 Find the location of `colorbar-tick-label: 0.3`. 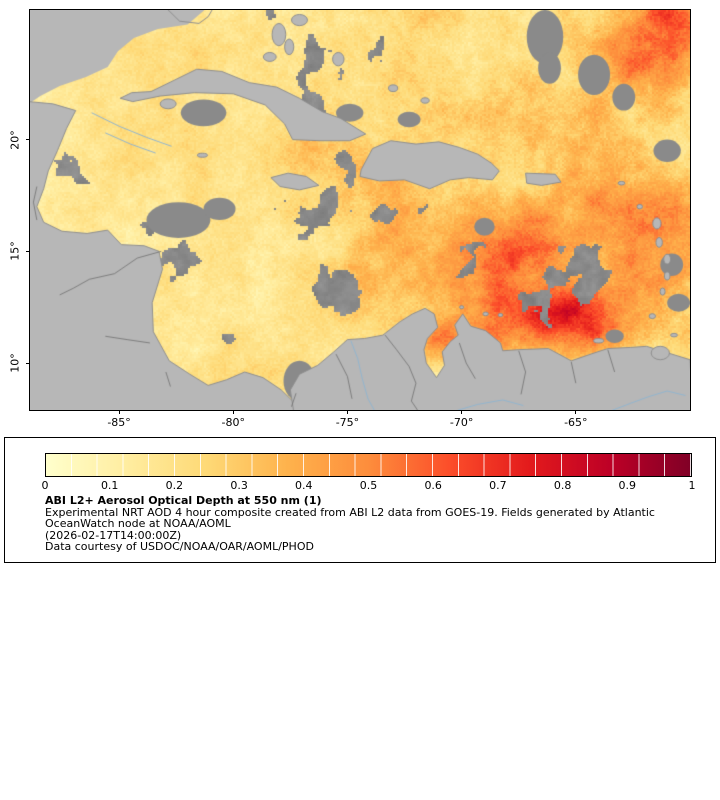

colorbar-tick-label: 0.3 is located at coordinates (239, 485).